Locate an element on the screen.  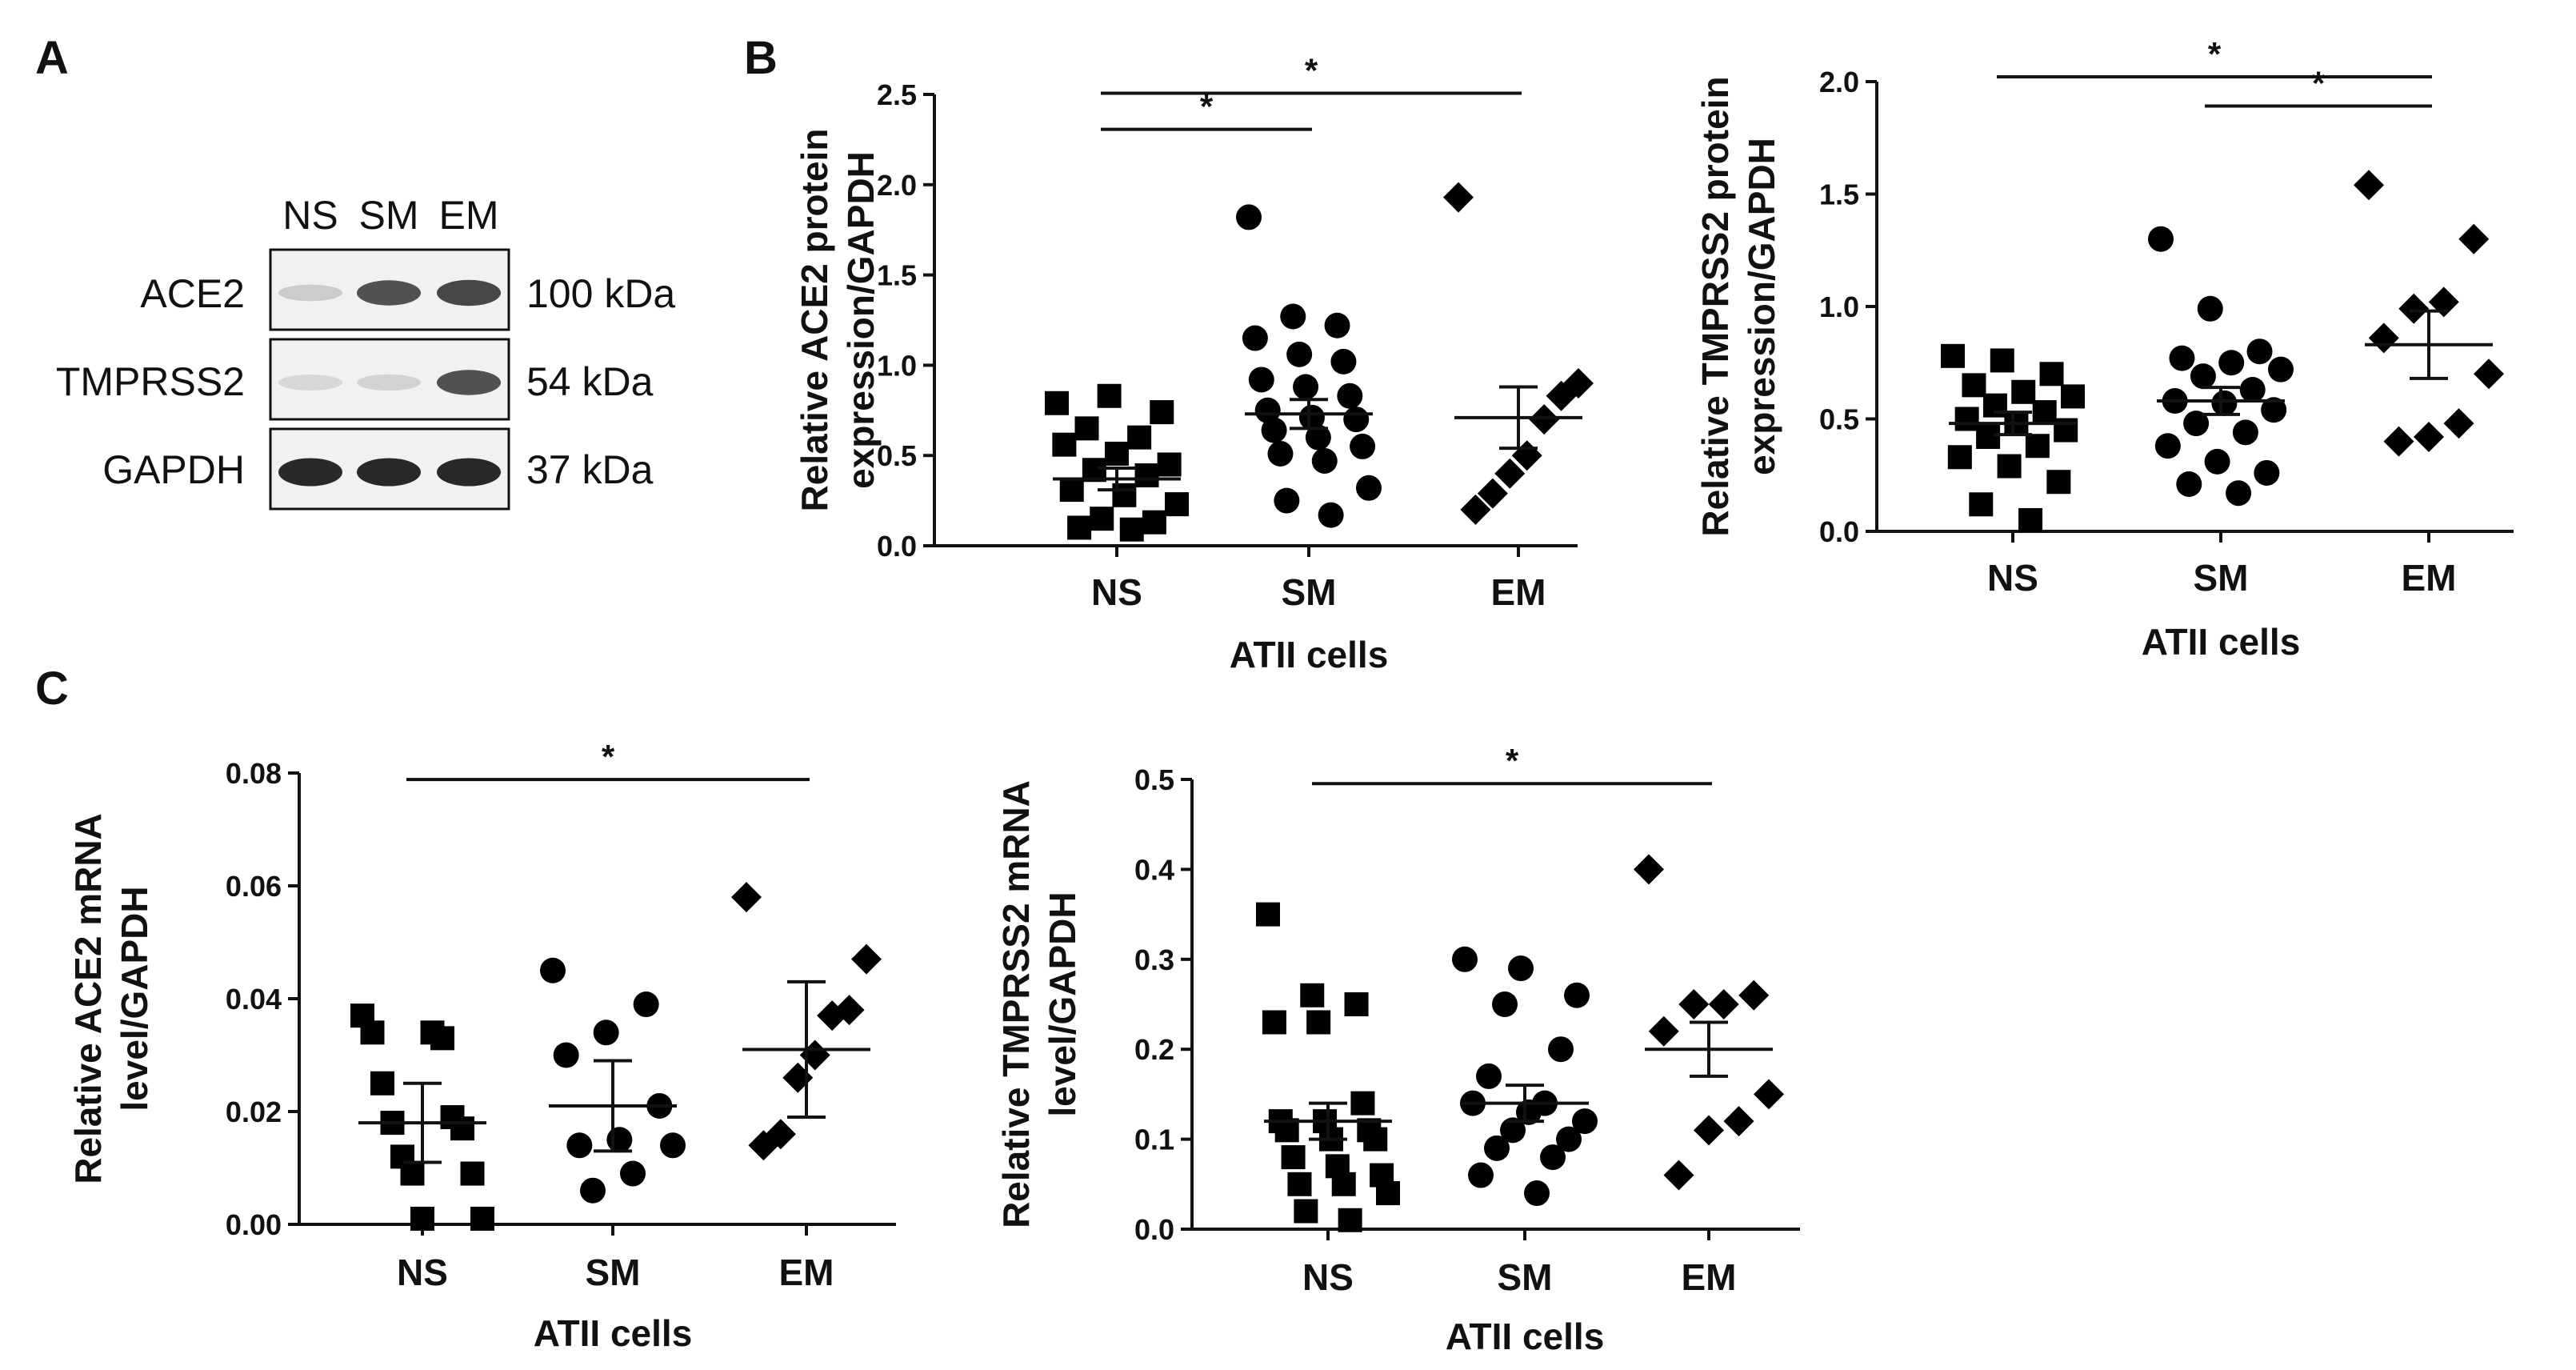
y-tick-label: 0.06 is located at coordinates (254, 886).